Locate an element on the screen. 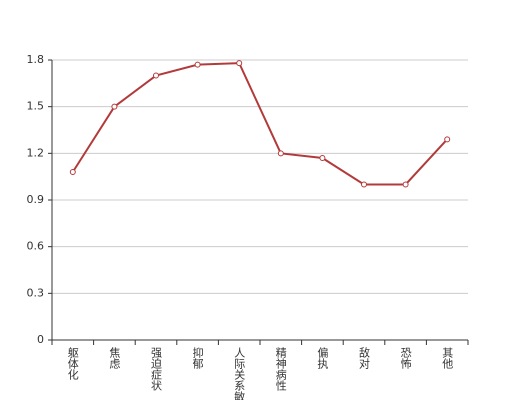 Image resolution: width=520 pixels, height=400 pixels. x-tick-label: 精神病性 is located at coordinates (280, 369).